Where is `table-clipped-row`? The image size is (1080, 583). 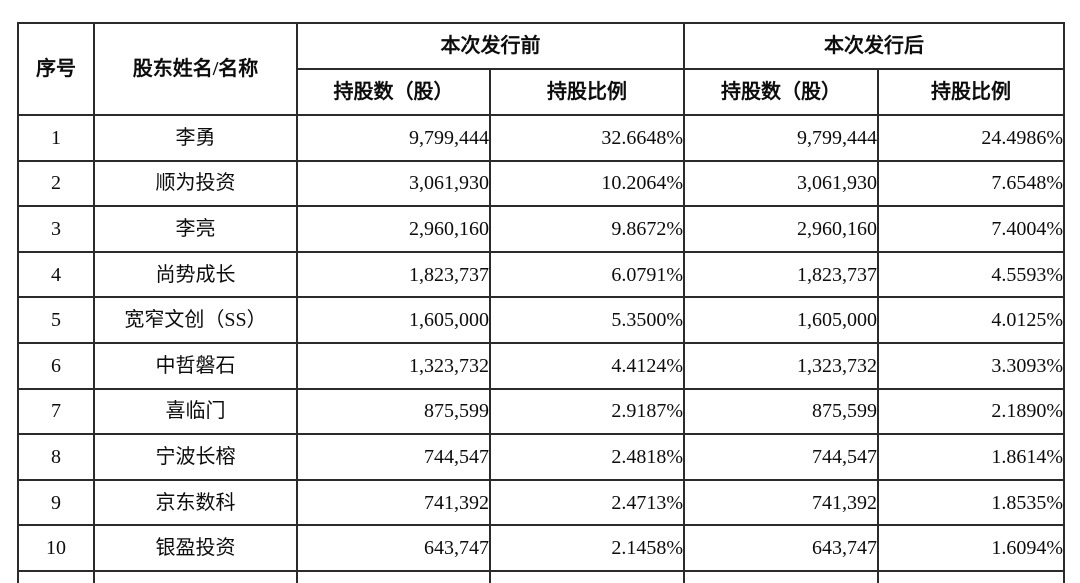
table-clipped-row is located at coordinates (541, 576).